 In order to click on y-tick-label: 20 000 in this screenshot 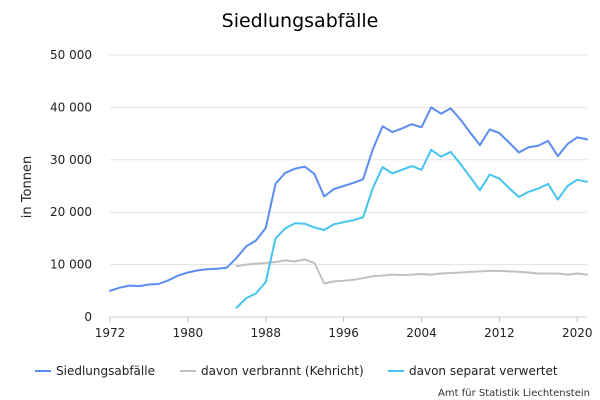, I will do `click(71, 212)`.